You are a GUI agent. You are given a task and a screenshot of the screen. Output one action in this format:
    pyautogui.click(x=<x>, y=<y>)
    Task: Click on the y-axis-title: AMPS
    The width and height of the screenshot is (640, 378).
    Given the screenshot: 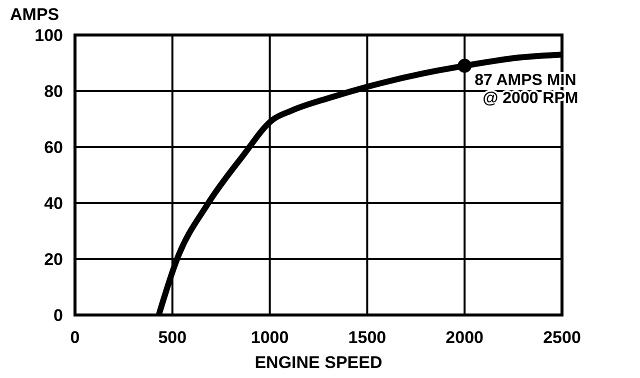 What is the action you would take?
    pyautogui.click(x=35, y=14)
    